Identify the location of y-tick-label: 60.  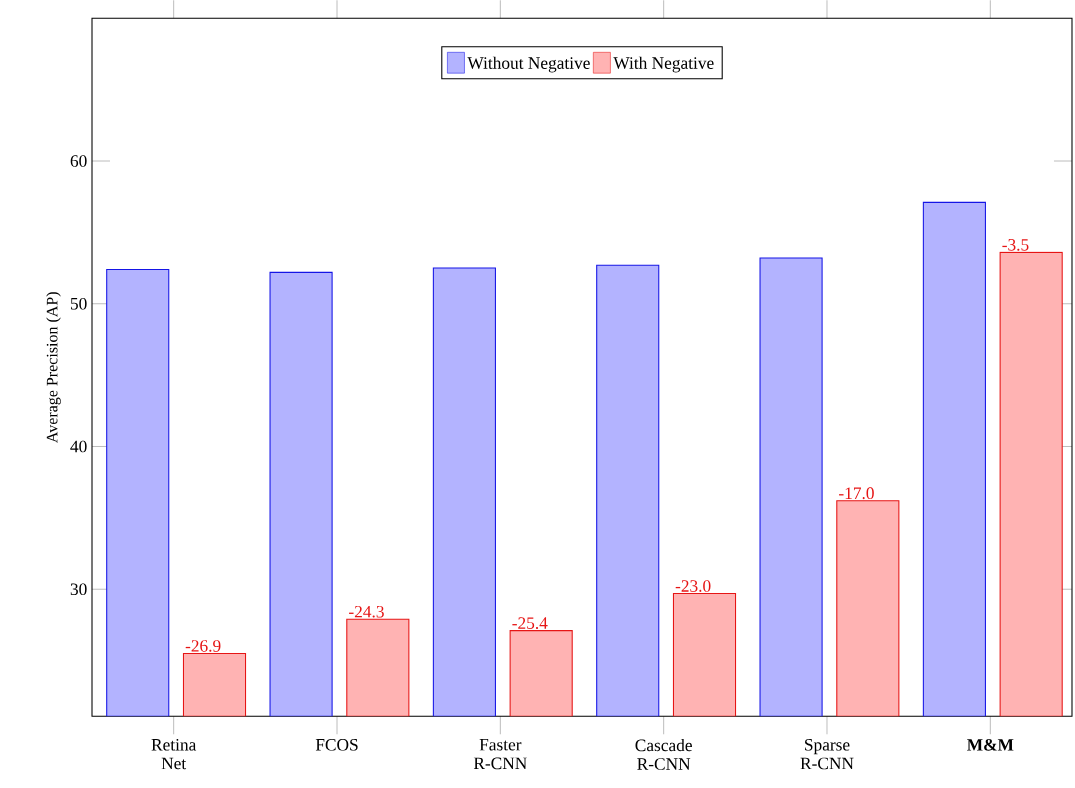
(78, 161).